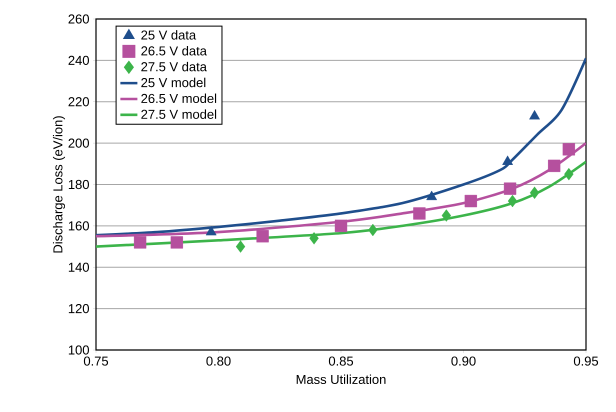 The width and height of the screenshot is (616, 412). I want to click on legend-label: 27.5 V model, so click(178, 114).